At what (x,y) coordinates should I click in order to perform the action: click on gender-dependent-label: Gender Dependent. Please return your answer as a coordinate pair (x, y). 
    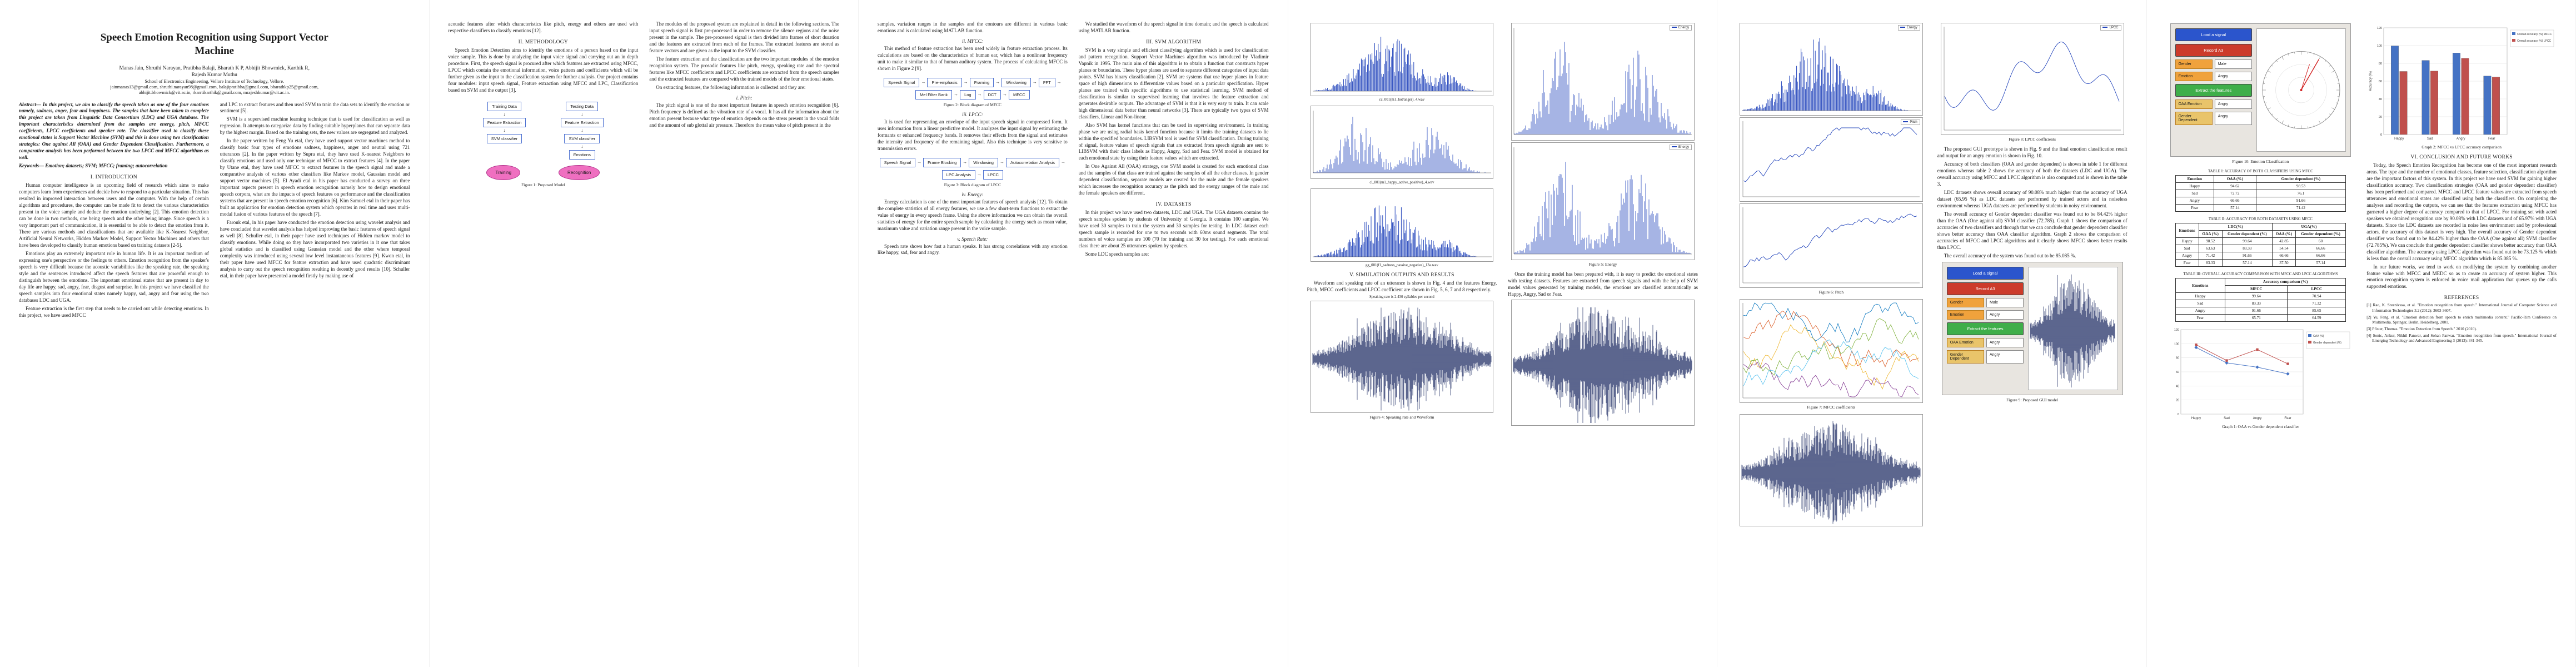
    Looking at the image, I should click on (2194, 118).